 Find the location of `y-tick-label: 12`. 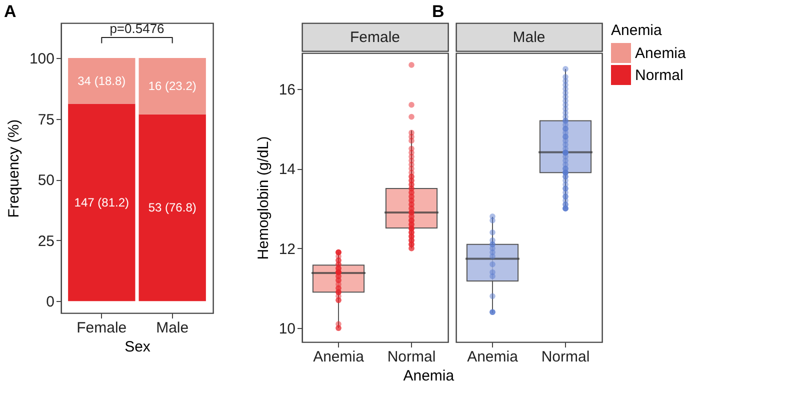

y-tick-label: 12 is located at coordinates (287, 249).